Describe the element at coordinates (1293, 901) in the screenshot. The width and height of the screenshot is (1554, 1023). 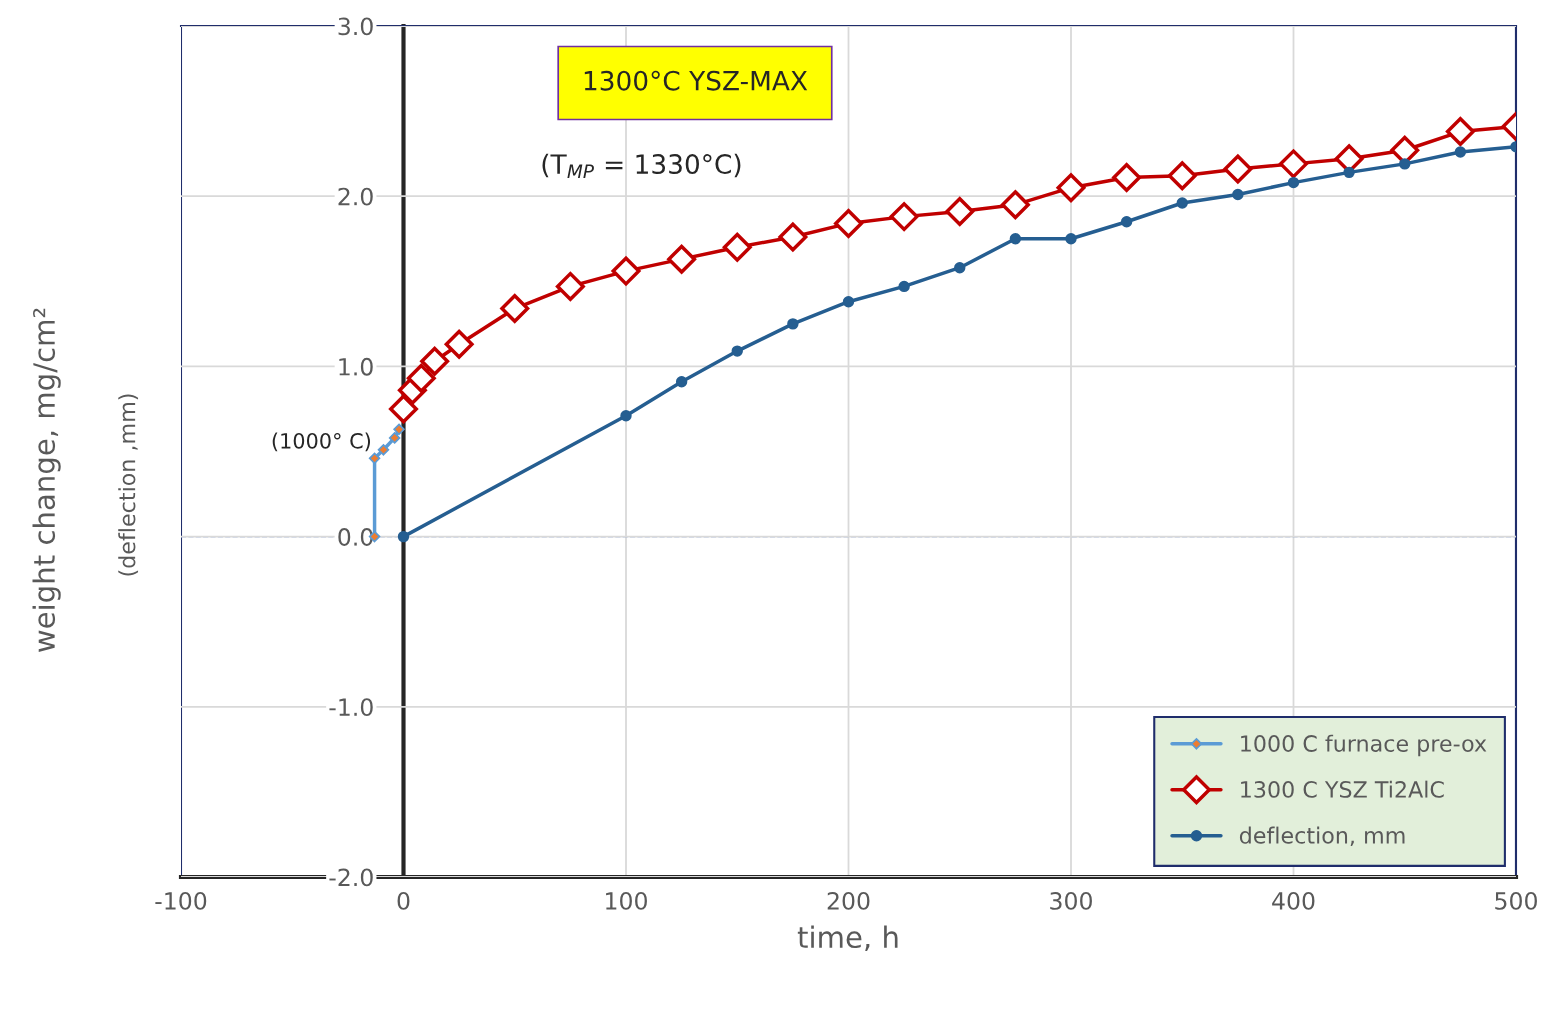
I see `x-tick-label: 400` at that location.